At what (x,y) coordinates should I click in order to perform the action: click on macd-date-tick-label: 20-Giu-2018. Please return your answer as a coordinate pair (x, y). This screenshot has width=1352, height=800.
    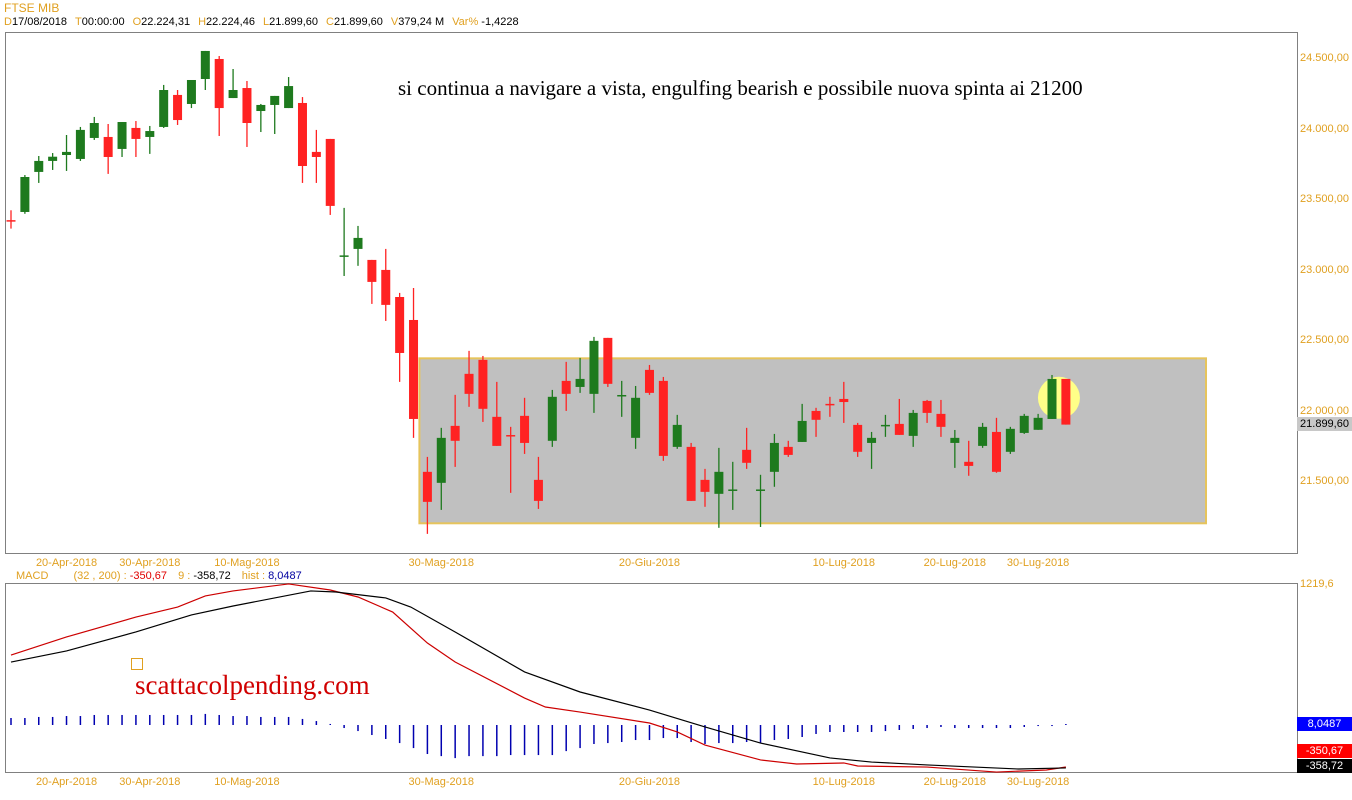
    Looking at the image, I should click on (649, 782).